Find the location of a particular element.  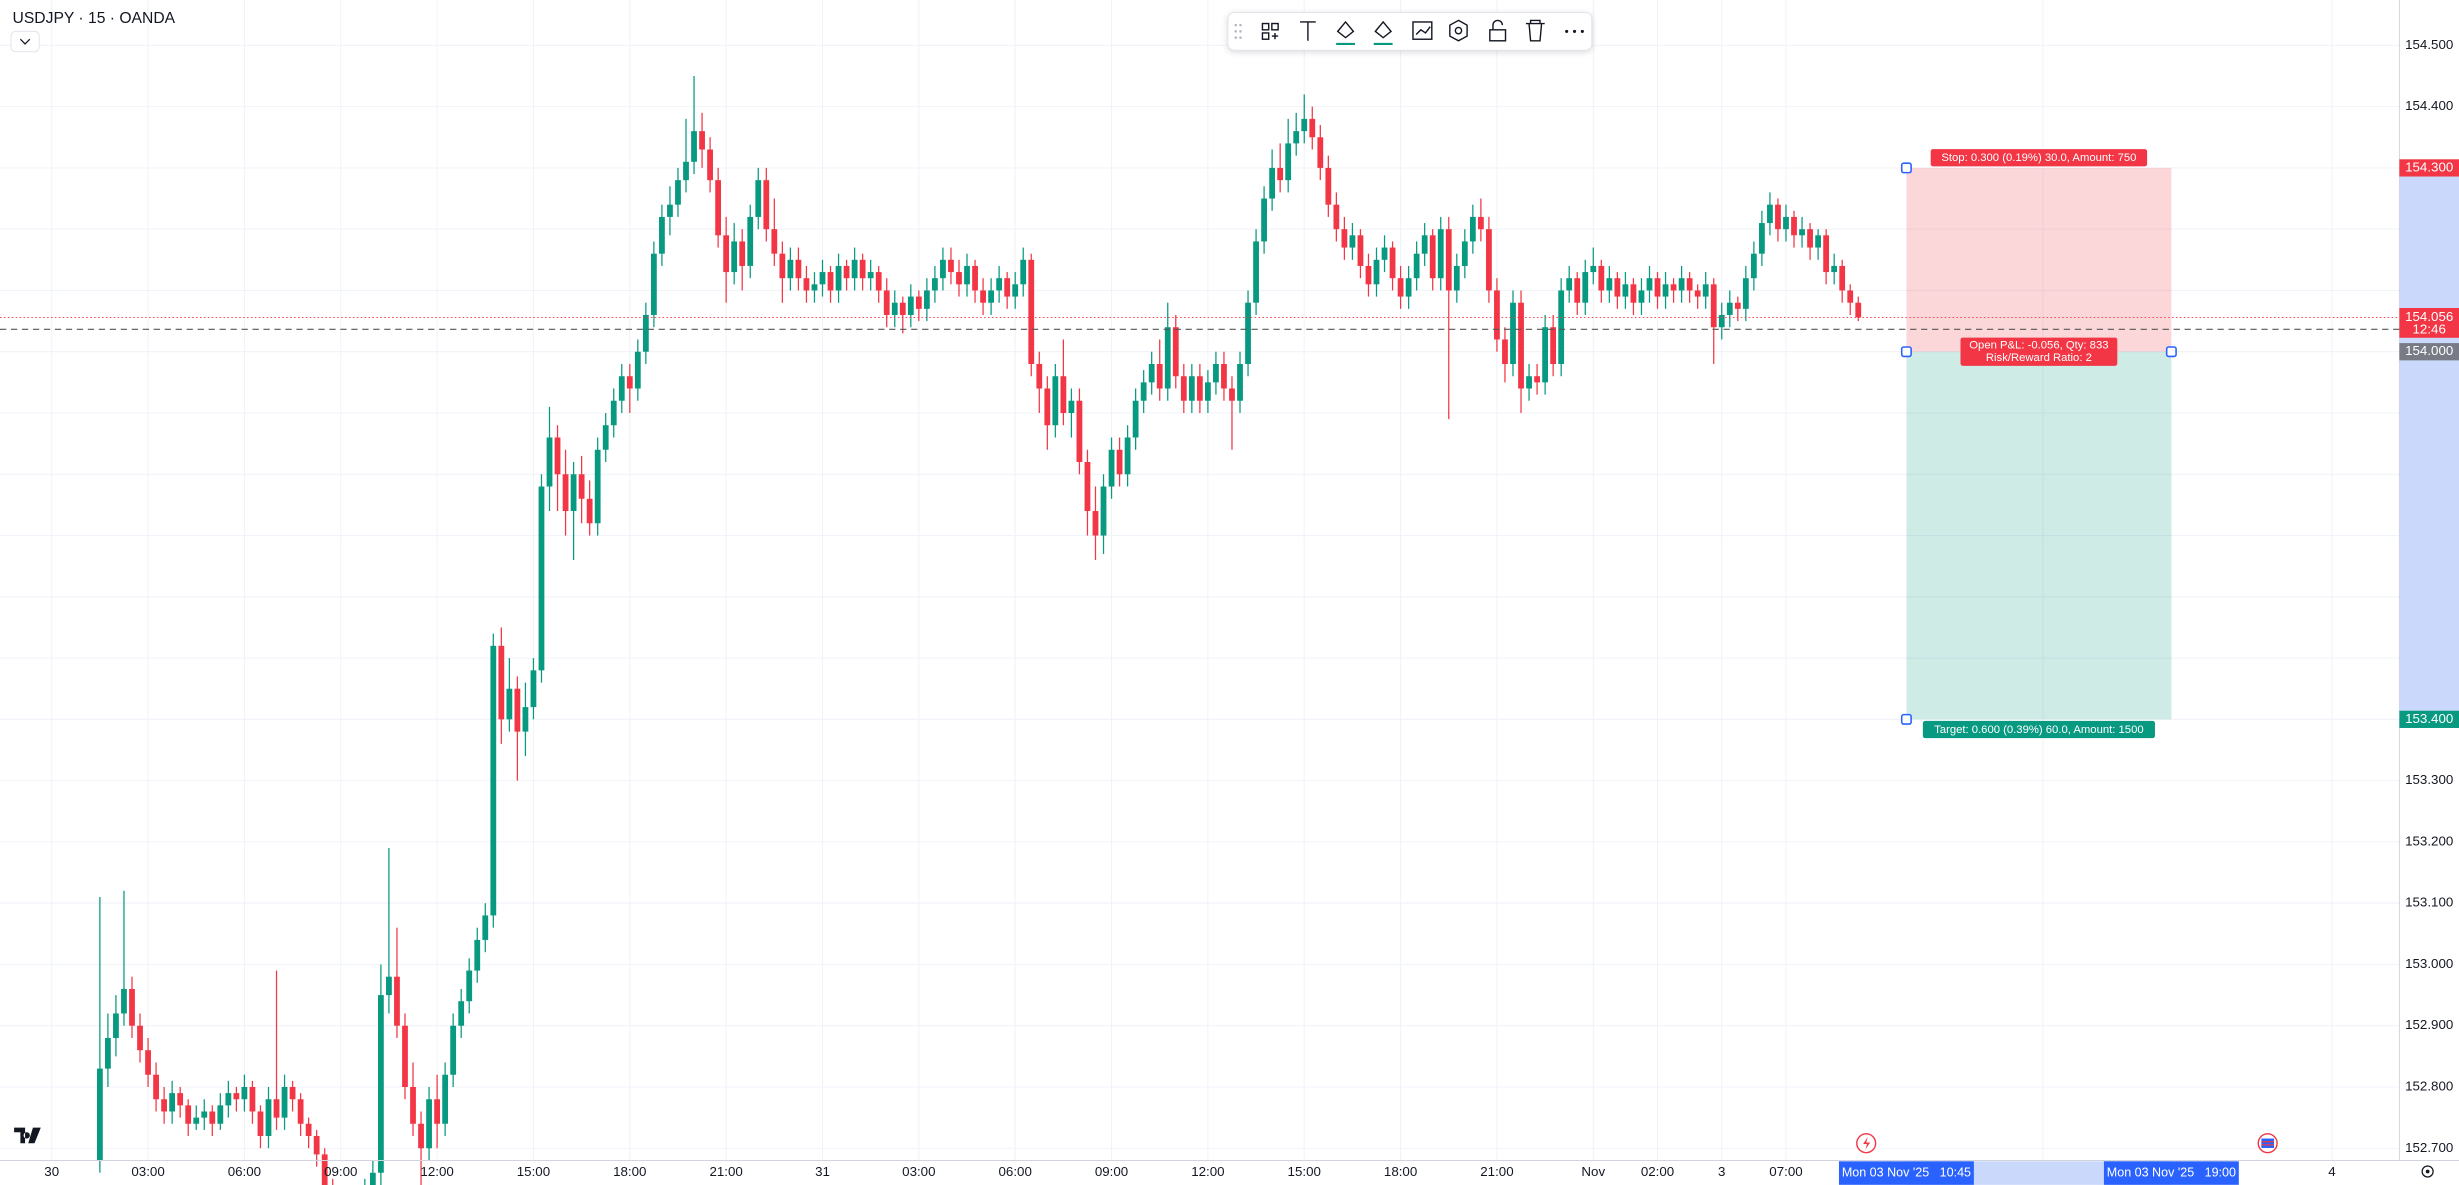

drag-handle is located at coordinates (1238, 31).